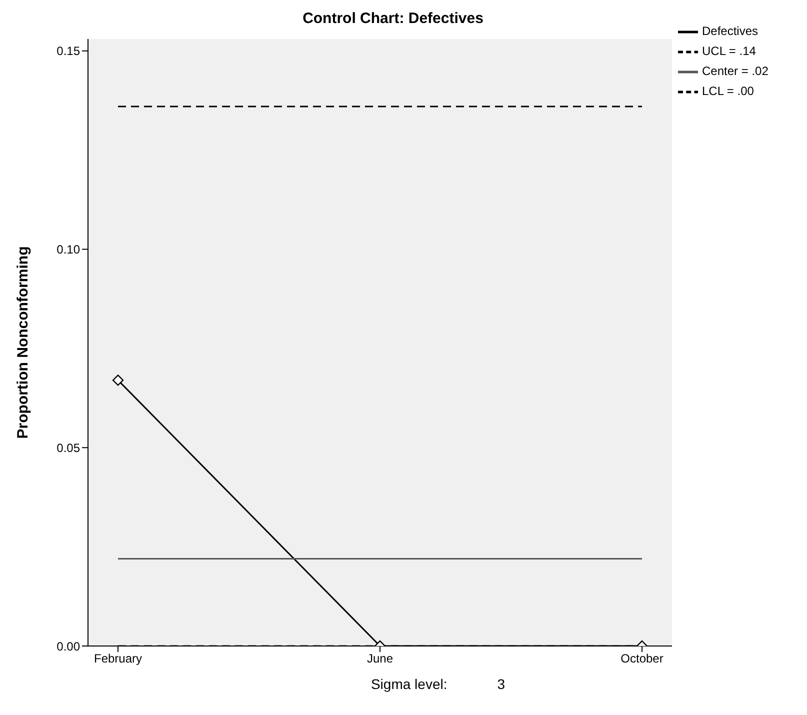 This screenshot has width=807, height=715. Describe the element at coordinates (68, 51) in the screenshot. I see `y-tick-label: 0.15` at that location.